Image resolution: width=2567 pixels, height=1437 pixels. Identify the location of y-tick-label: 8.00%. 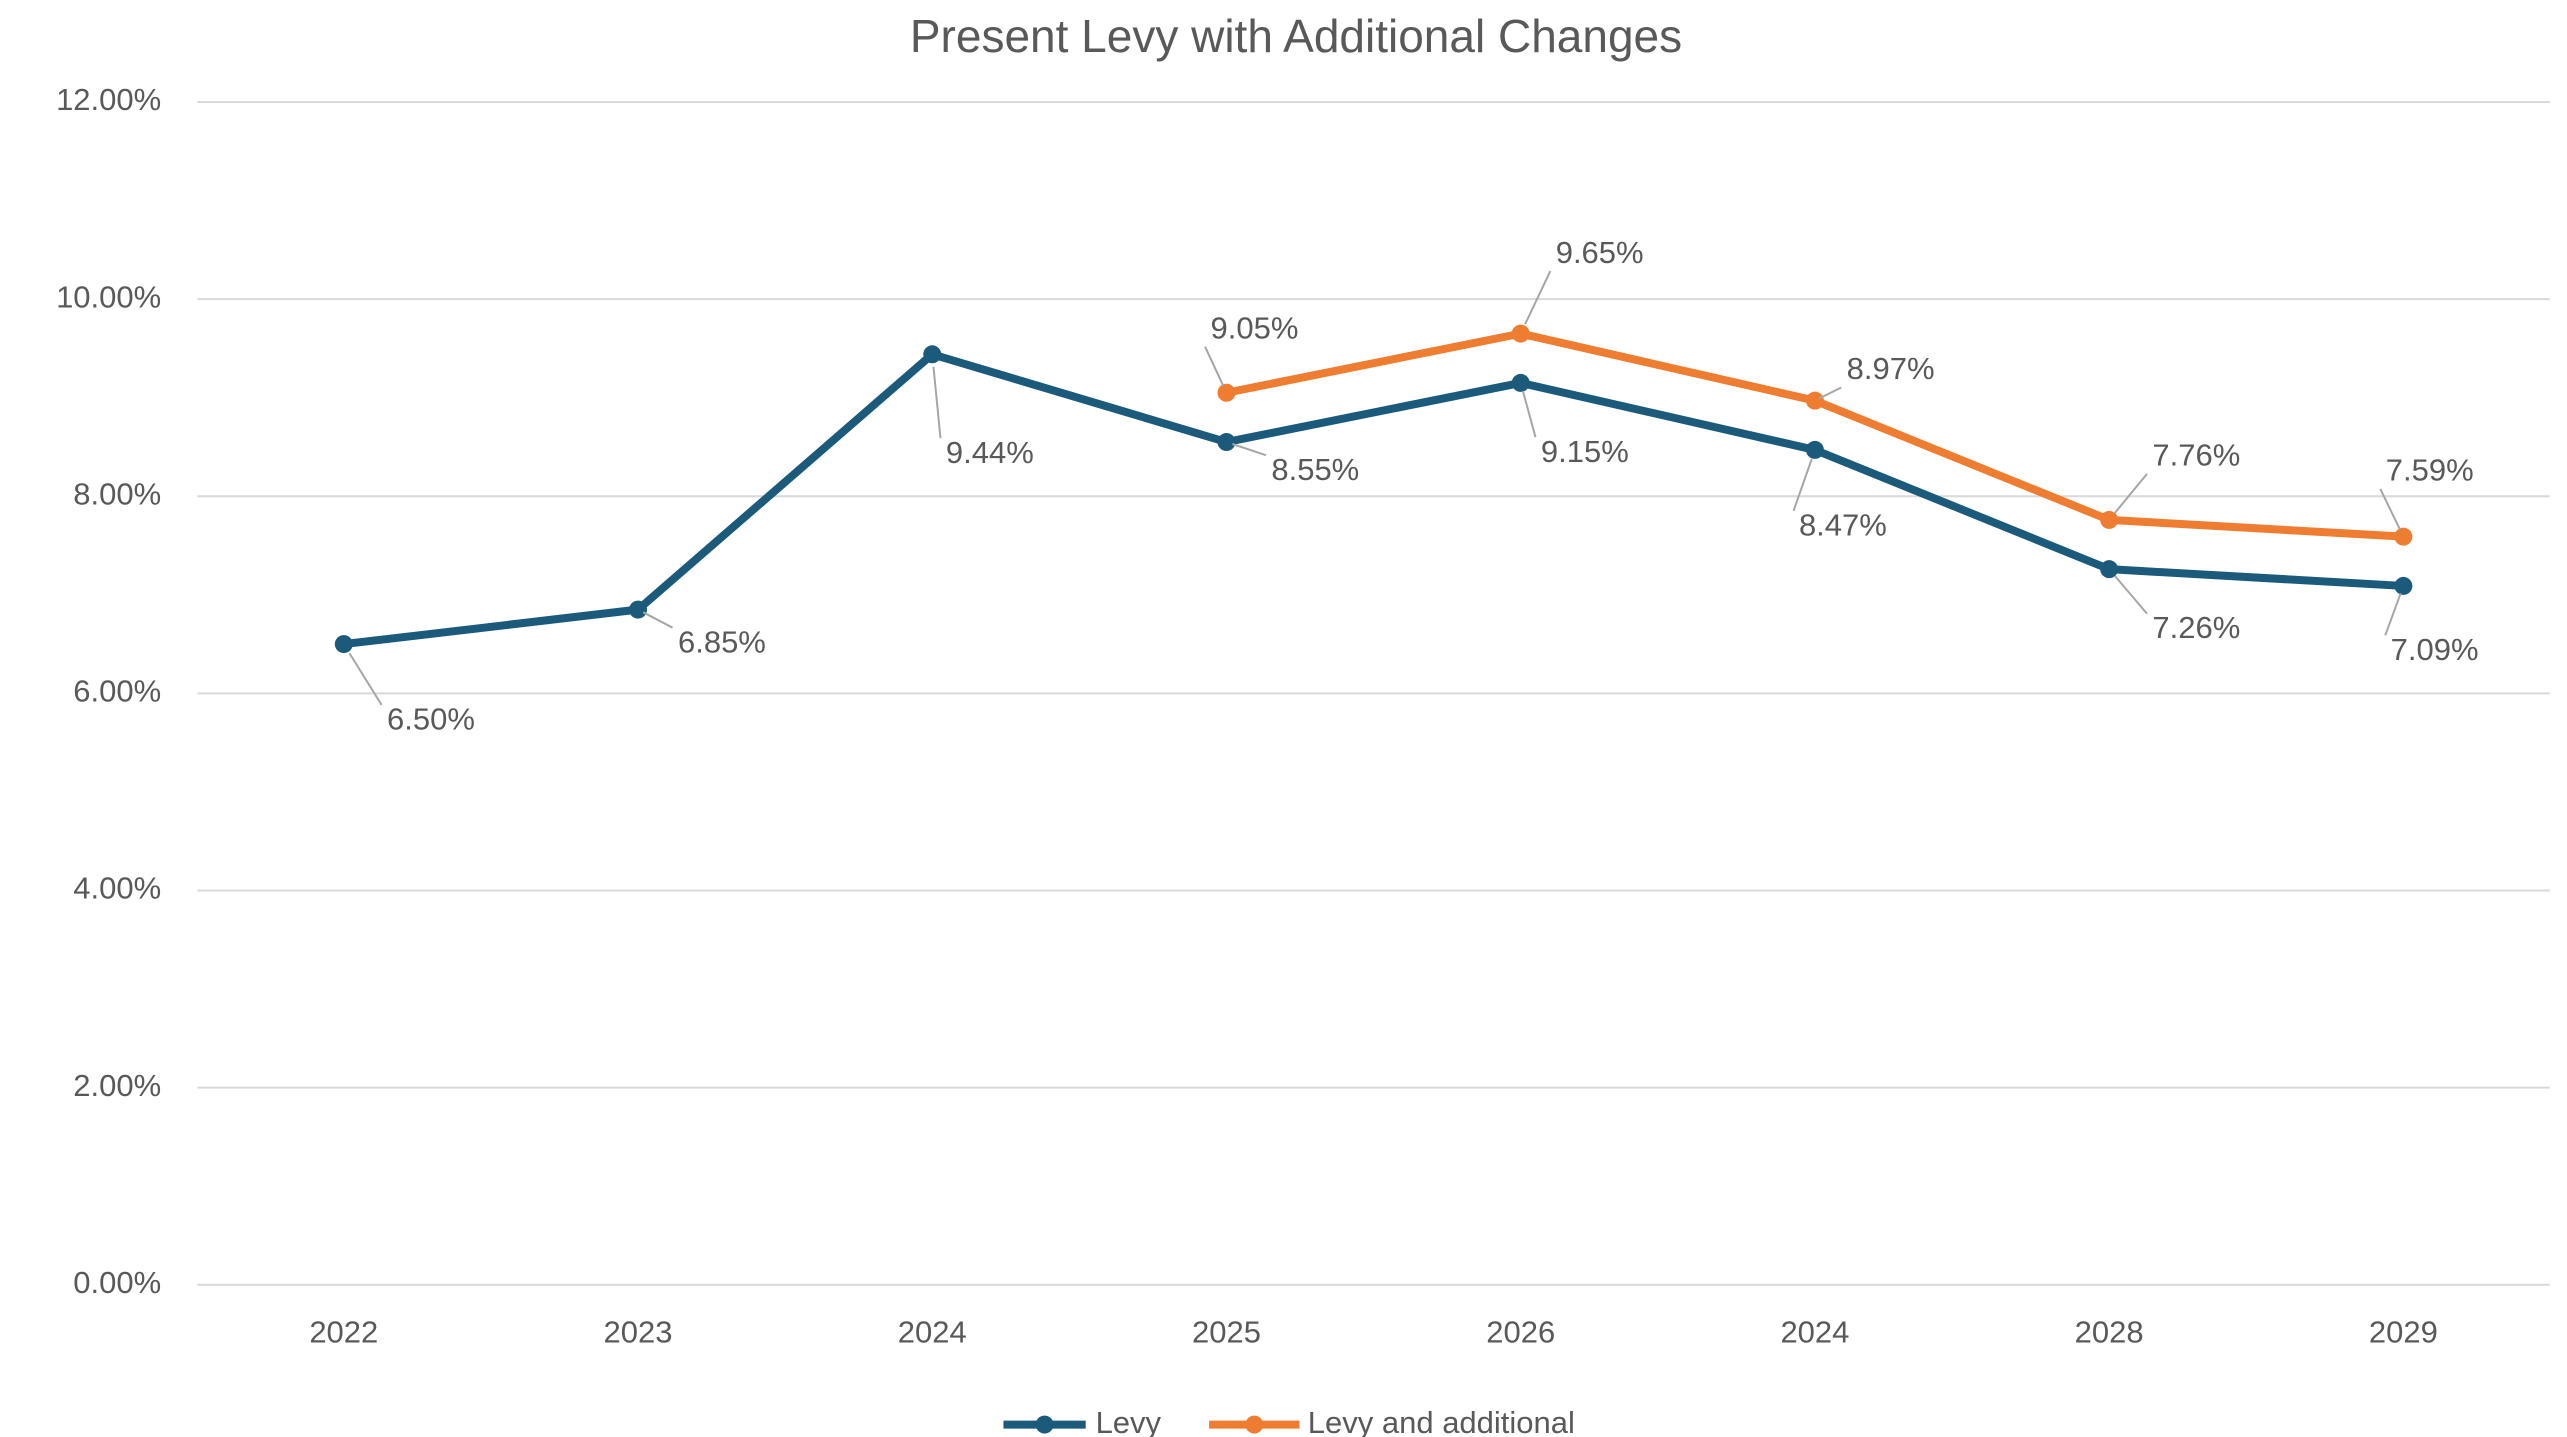
(117, 493).